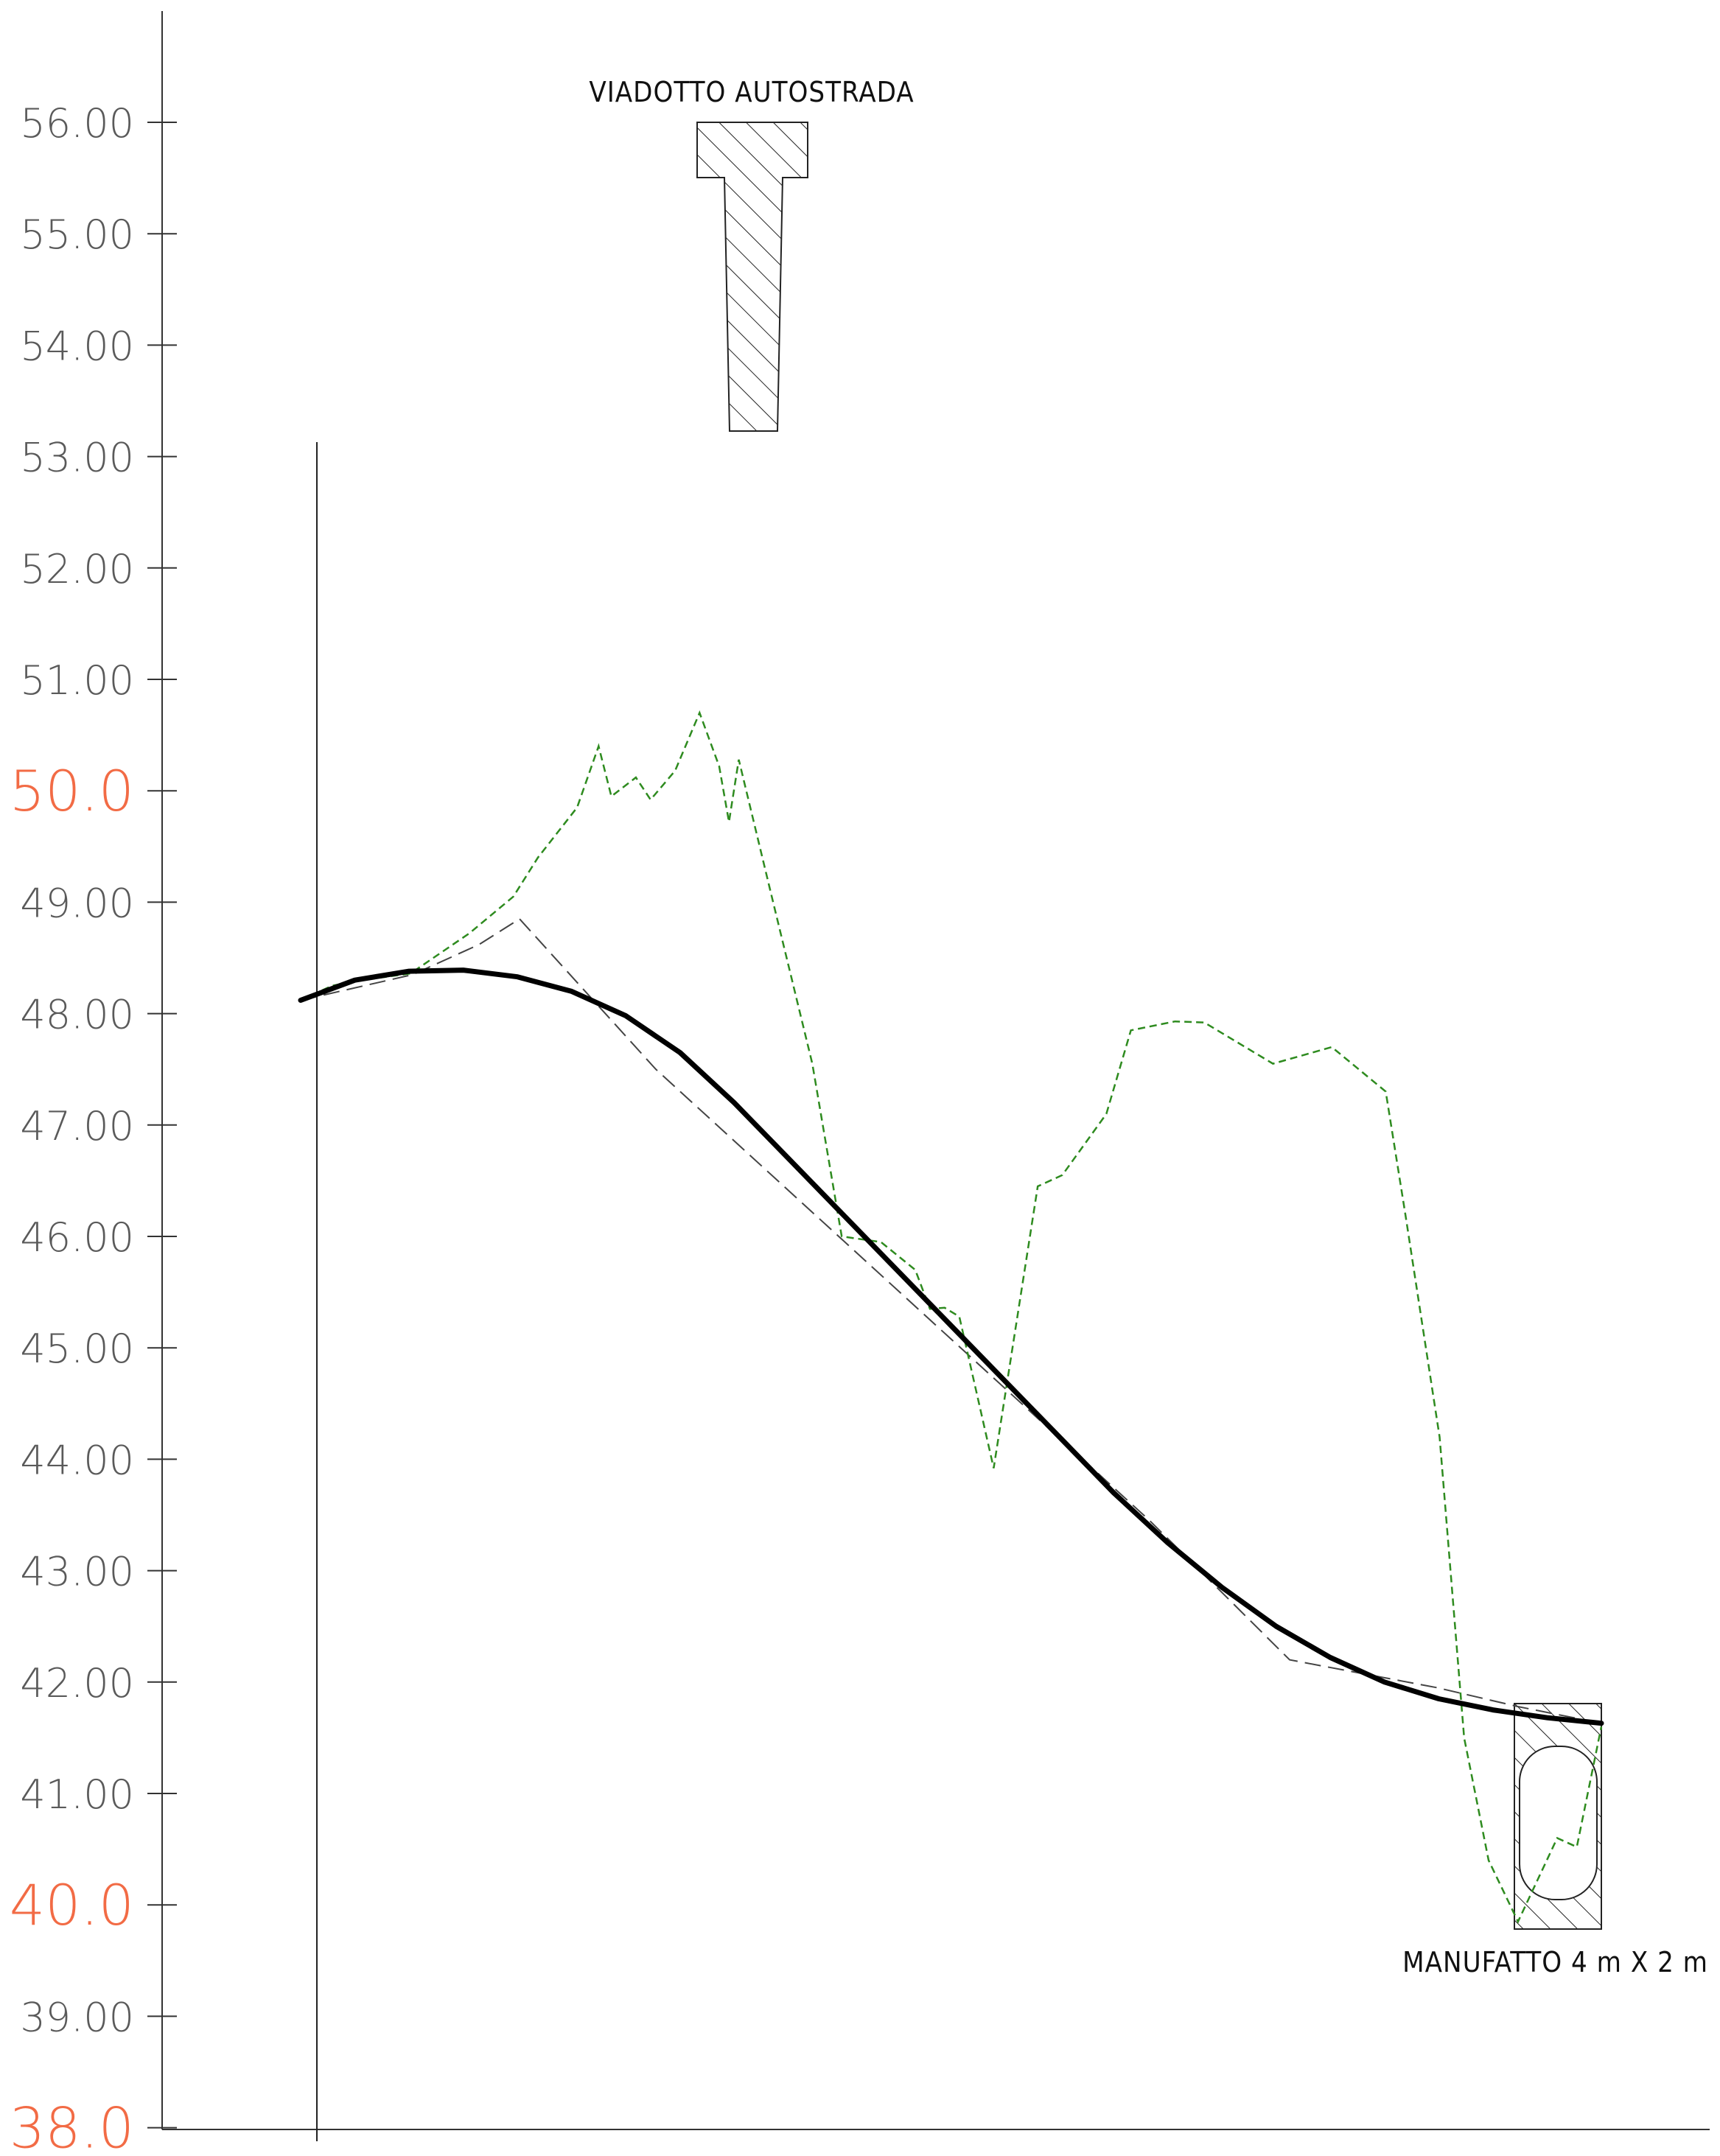  What do you see at coordinates (752, 92) in the screenshot?
I see `viaduct-label: VIADOTTO AUTOSTRADA` at bounding box center [752, 92].